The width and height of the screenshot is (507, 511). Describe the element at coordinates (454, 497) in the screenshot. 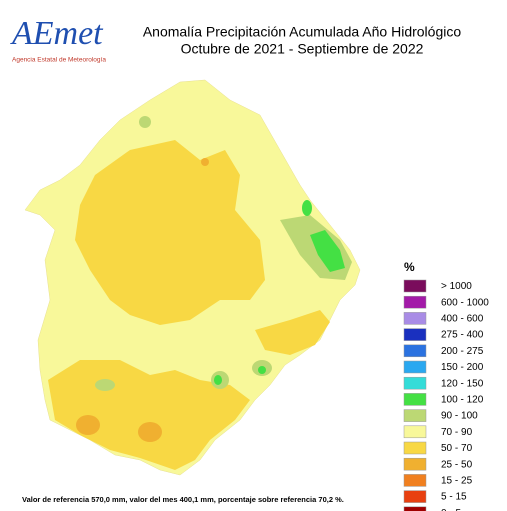

I see `legend-label: 5 - 15` at that location.